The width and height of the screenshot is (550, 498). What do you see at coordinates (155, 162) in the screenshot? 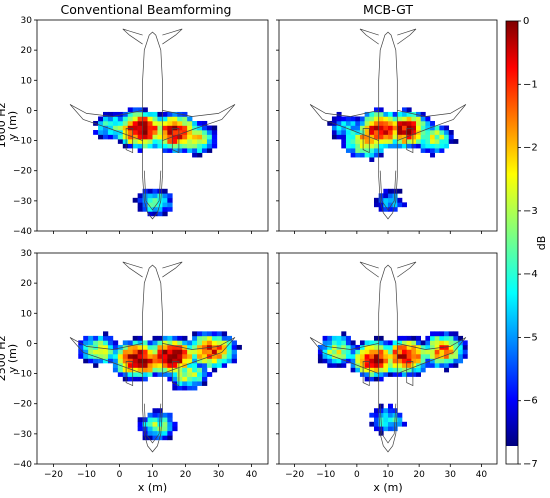
I see `heatmap-cells` at bounding box center [155, 162].